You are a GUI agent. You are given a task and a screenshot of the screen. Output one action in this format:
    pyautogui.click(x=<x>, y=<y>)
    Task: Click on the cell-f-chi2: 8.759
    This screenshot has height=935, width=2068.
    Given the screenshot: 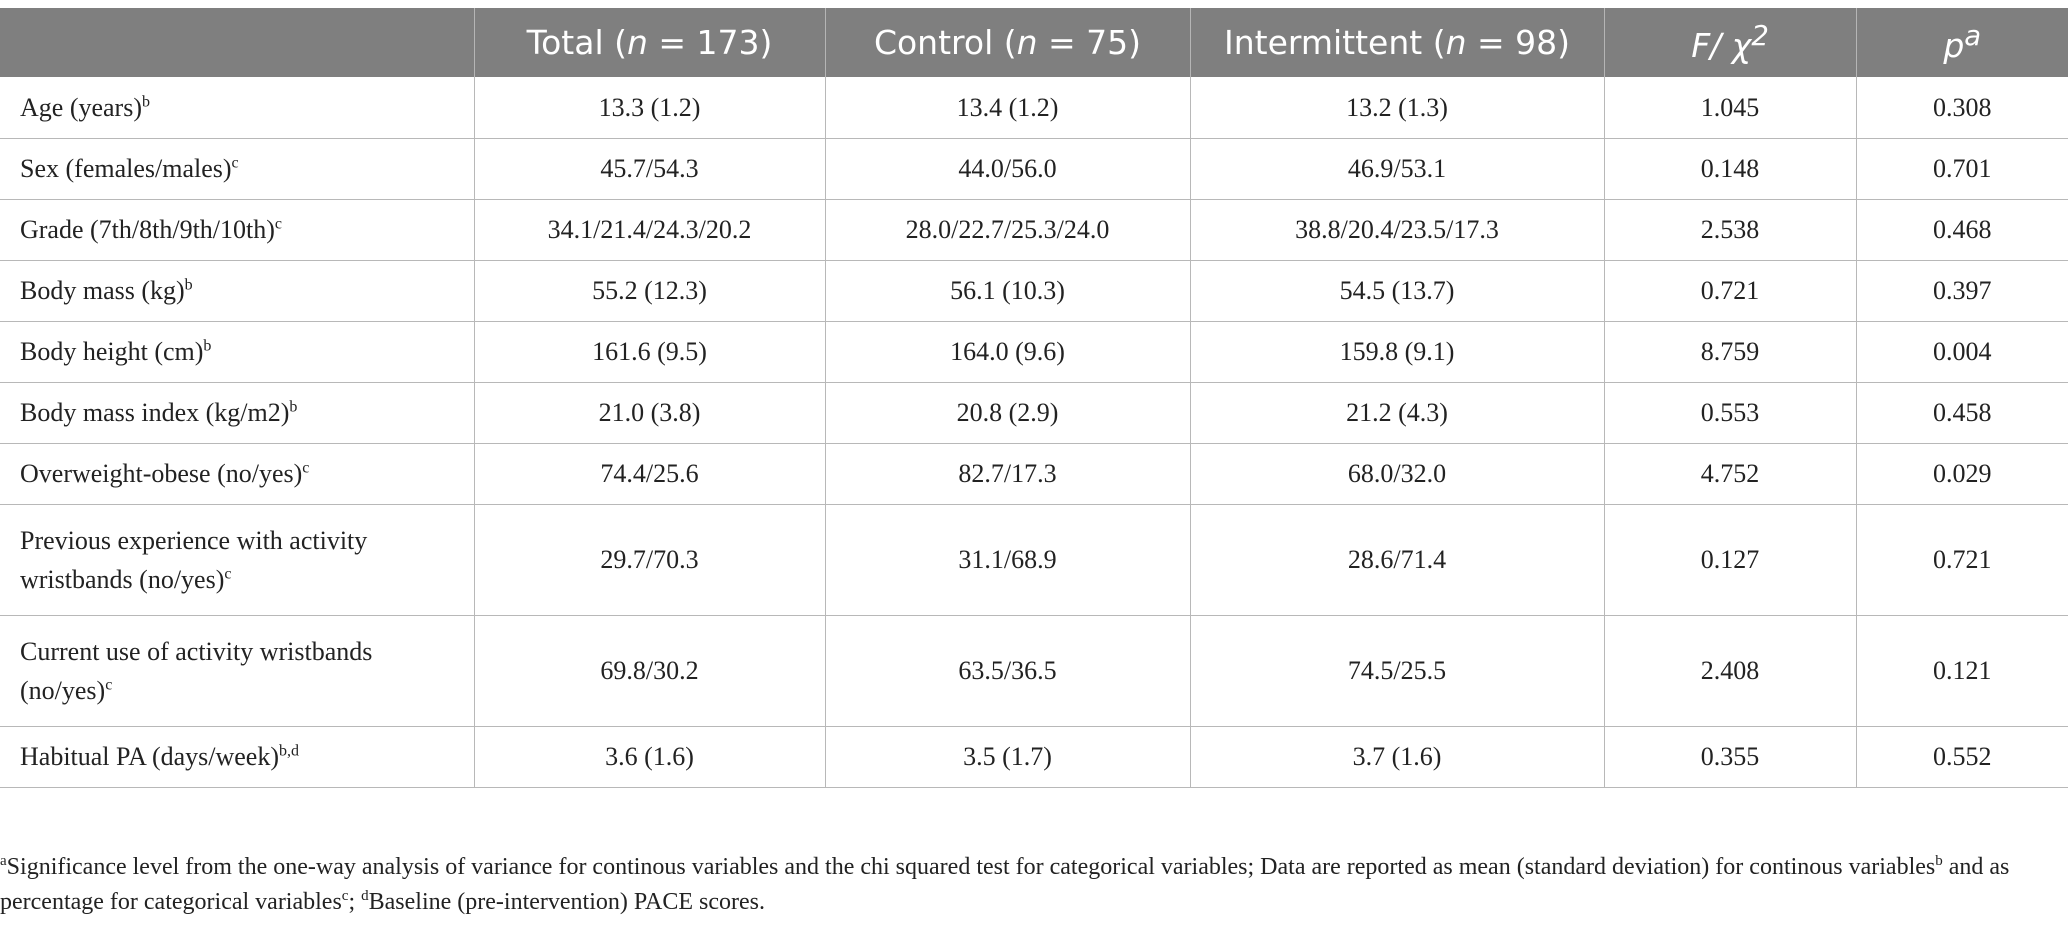 What is the action you would take?
    pyautogui.click(x=1730, y=352)
    